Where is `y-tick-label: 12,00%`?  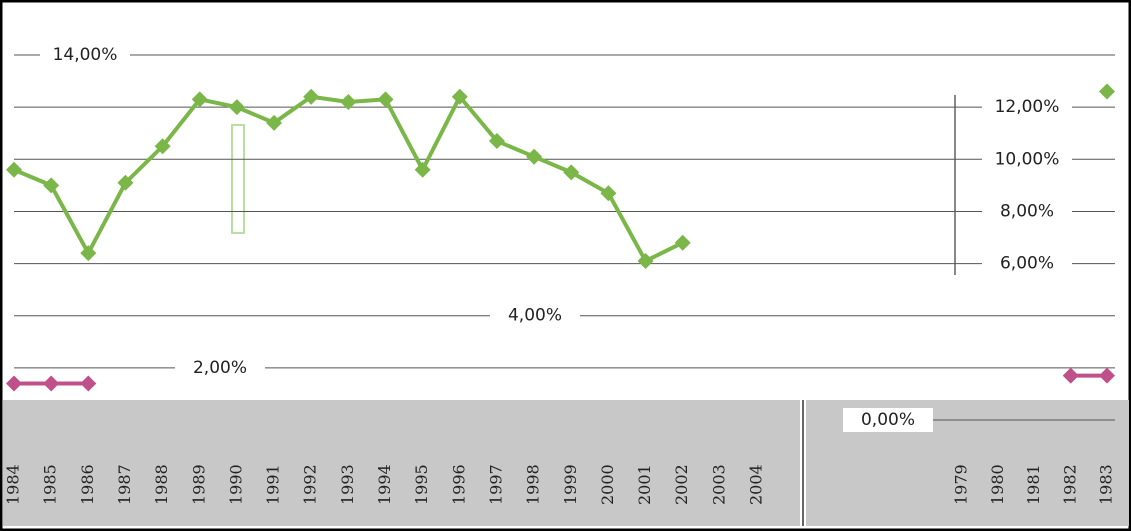 y-tick-label: 12,00% is located at coordinates (1027, 107).